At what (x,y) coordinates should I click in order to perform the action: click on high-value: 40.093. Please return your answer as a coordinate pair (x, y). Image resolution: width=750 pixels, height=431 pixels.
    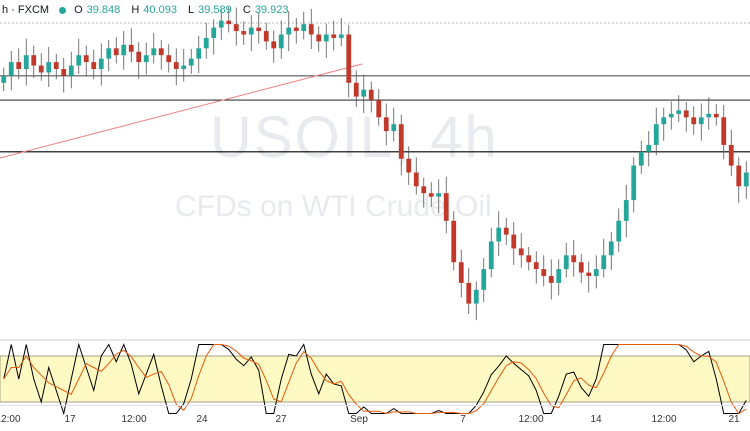
    Looking at the image, I should click on (160, 10).